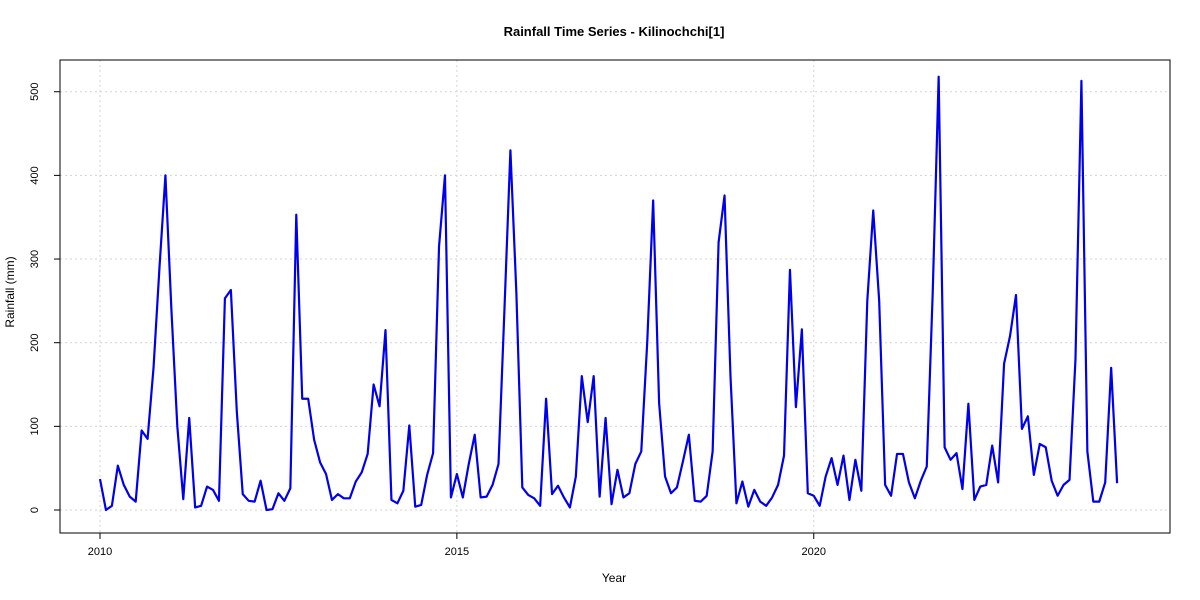  I want to click on y-tick-label: 400, so click(35, 175).